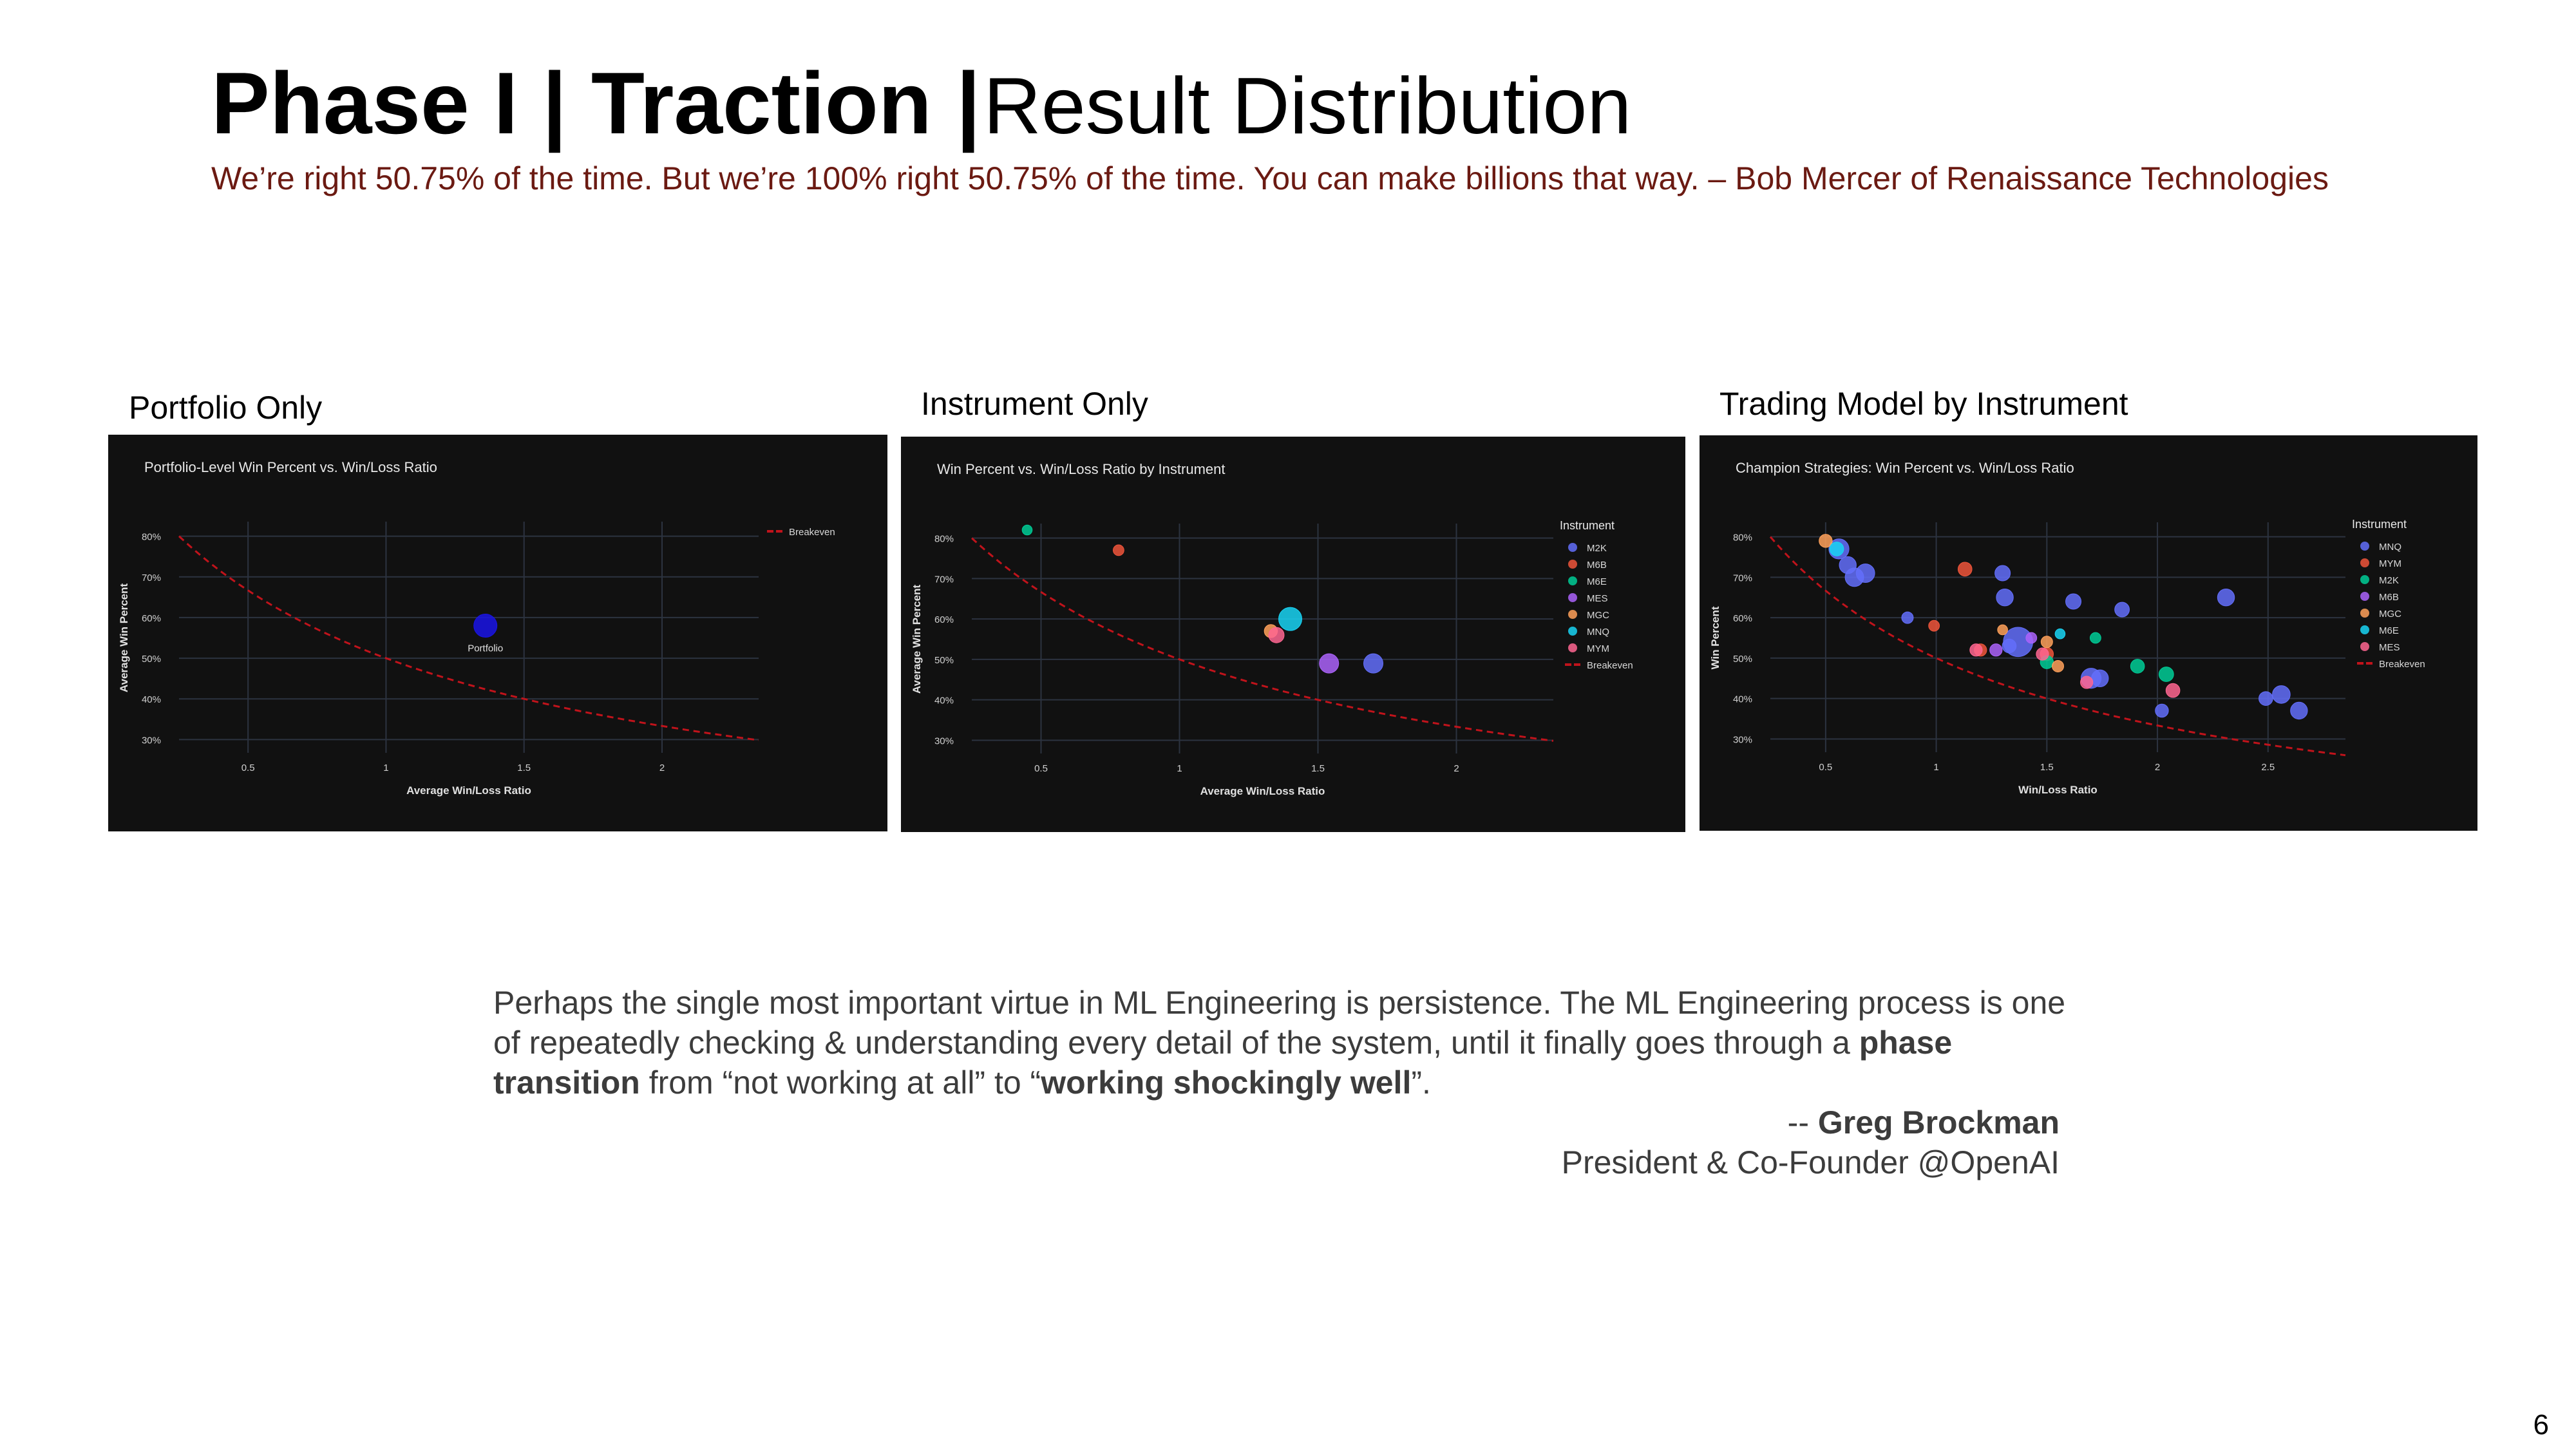  Describe the element at coordinates (1811, 1123) in the screenshot. I see `attribution-name-line: -- Greg Brockman` at that location.